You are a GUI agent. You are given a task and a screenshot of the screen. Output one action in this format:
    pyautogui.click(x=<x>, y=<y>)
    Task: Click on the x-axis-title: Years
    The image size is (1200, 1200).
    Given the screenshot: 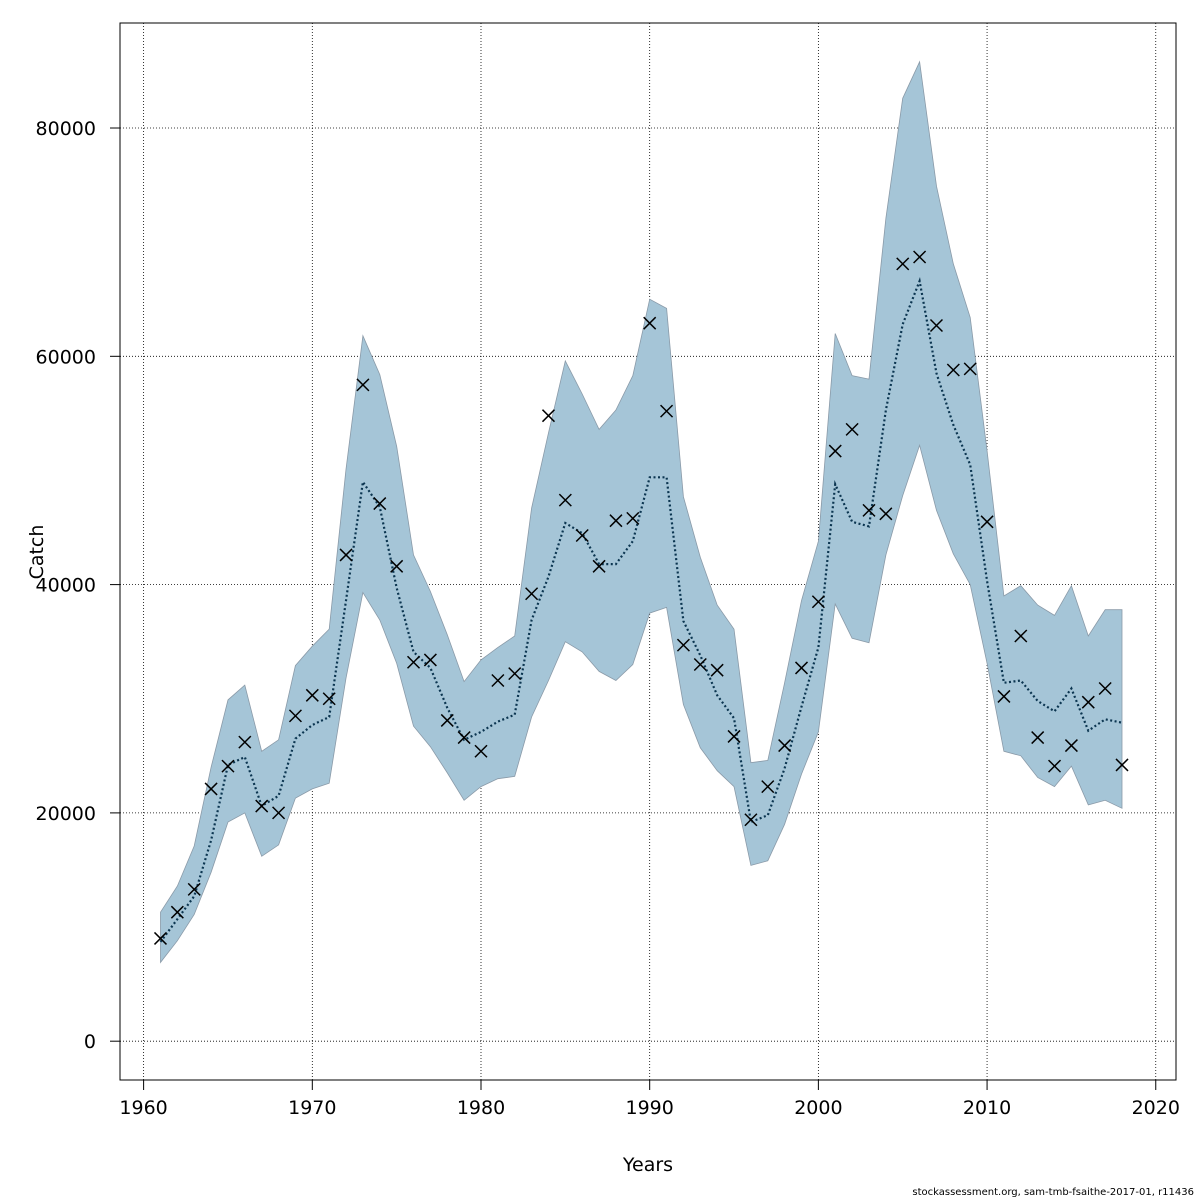 What is the action you would take?
    pyautogui.click(x=647, y=1165)
    